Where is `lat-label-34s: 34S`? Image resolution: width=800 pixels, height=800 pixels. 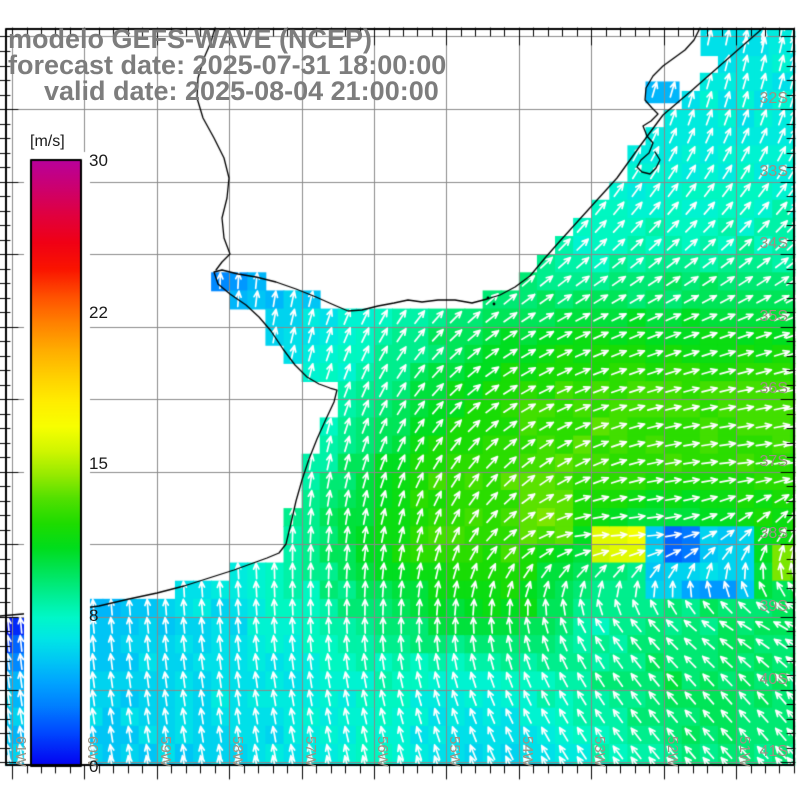
lat-label-34s: 34S is located at coordinates (773, 244).